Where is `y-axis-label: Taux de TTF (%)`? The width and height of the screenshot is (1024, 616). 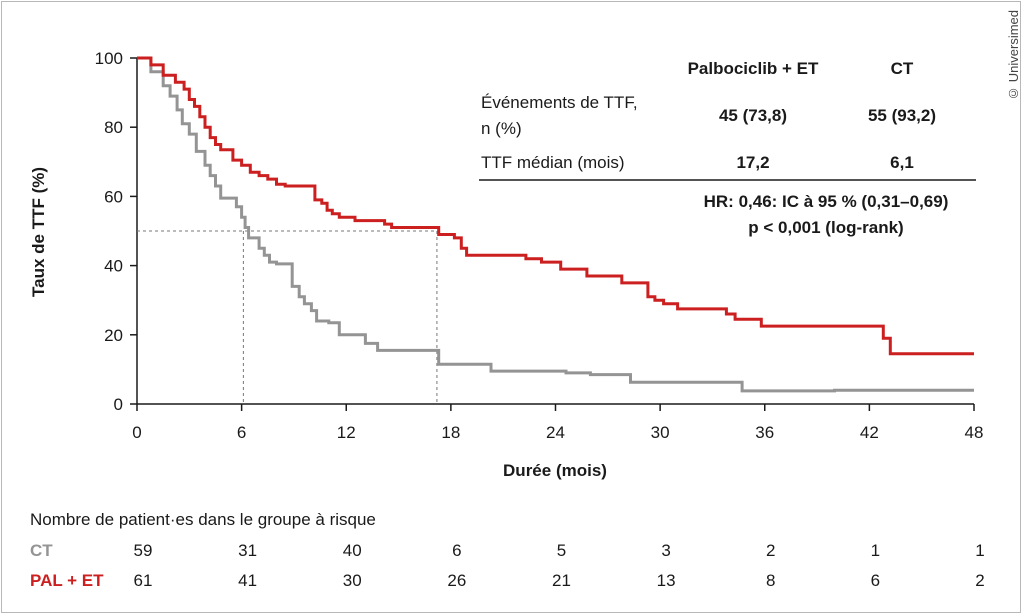
y-axis-label: Taux de TTF (%) is located at coordinates (38, 232).